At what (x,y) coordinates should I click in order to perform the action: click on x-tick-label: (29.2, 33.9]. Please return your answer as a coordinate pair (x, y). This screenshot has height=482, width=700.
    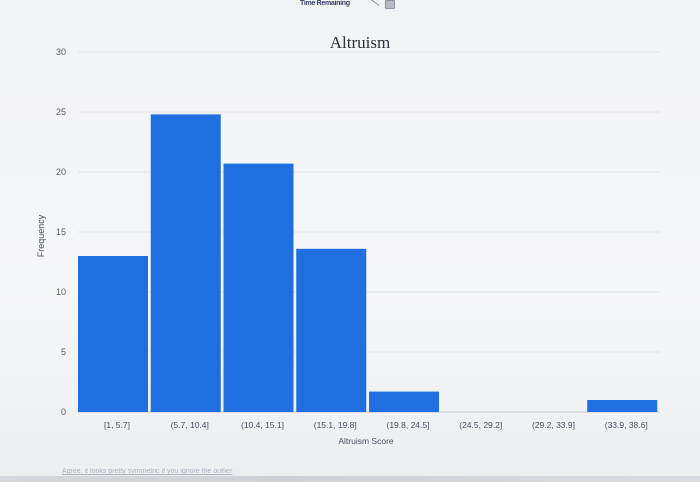
    Looking at the image, I should click on (553, 425).